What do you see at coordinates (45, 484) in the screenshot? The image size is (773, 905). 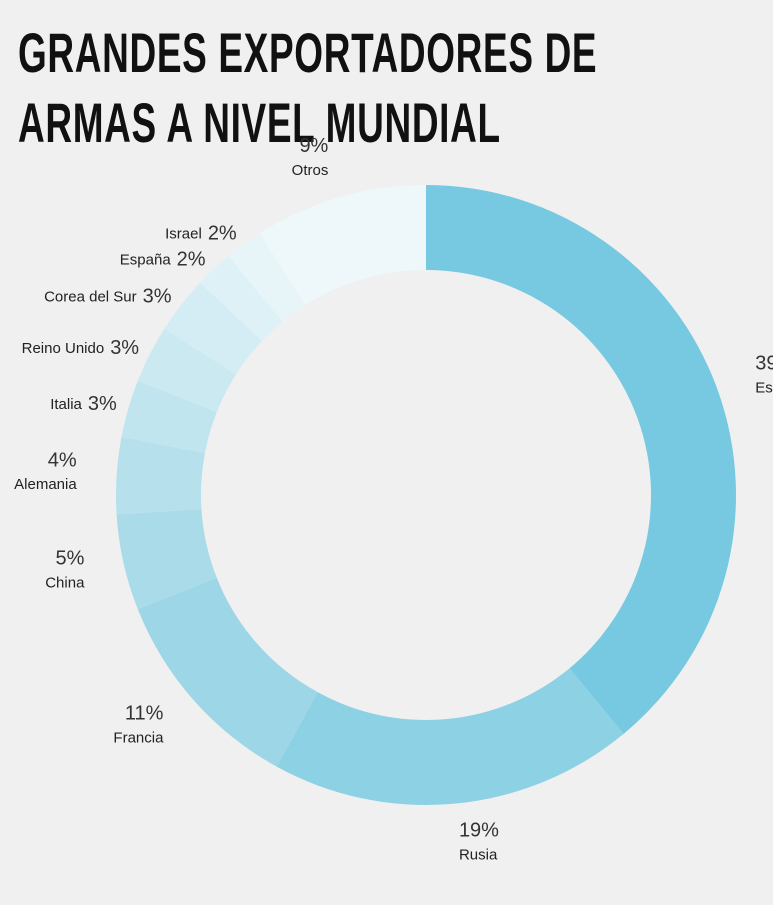 I see `category-label: Alemania` at bounding box center [45, 484].